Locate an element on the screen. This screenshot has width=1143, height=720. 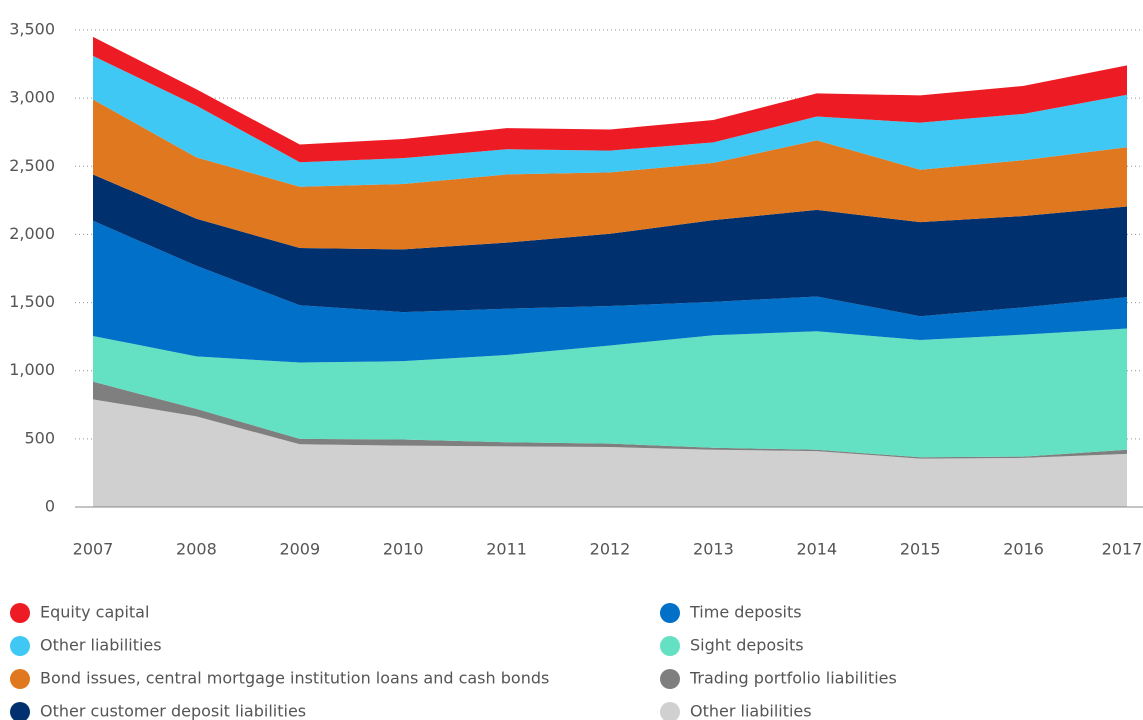
x-tick-label: 2008 is located at coordinates (196, 549).